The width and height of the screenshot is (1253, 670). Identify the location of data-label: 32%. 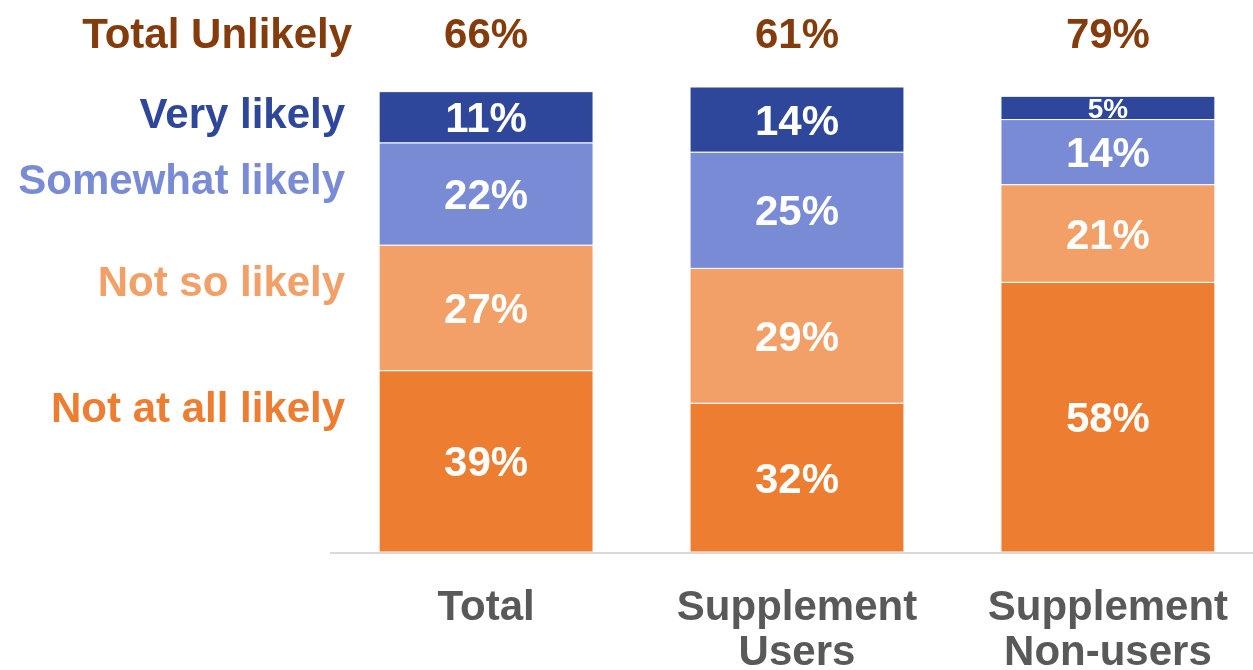
(797, 478).